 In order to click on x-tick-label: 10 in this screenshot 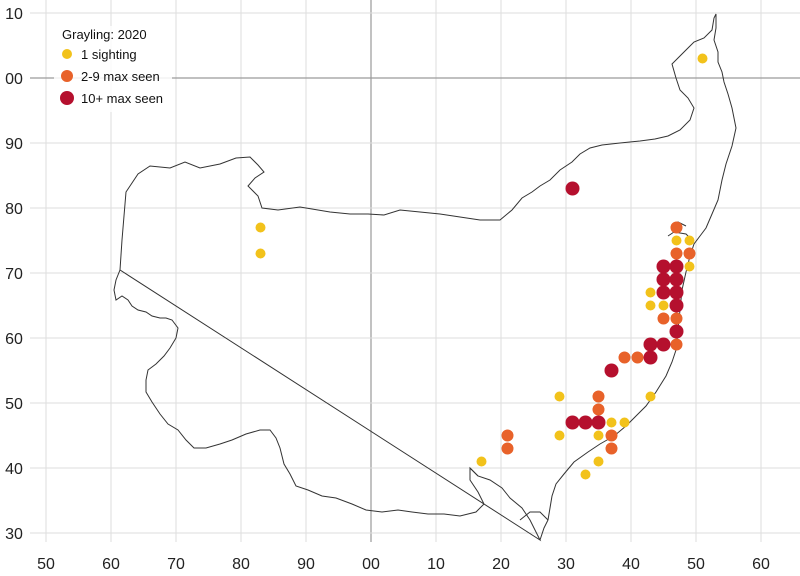, I will do `click(436, 564)`.